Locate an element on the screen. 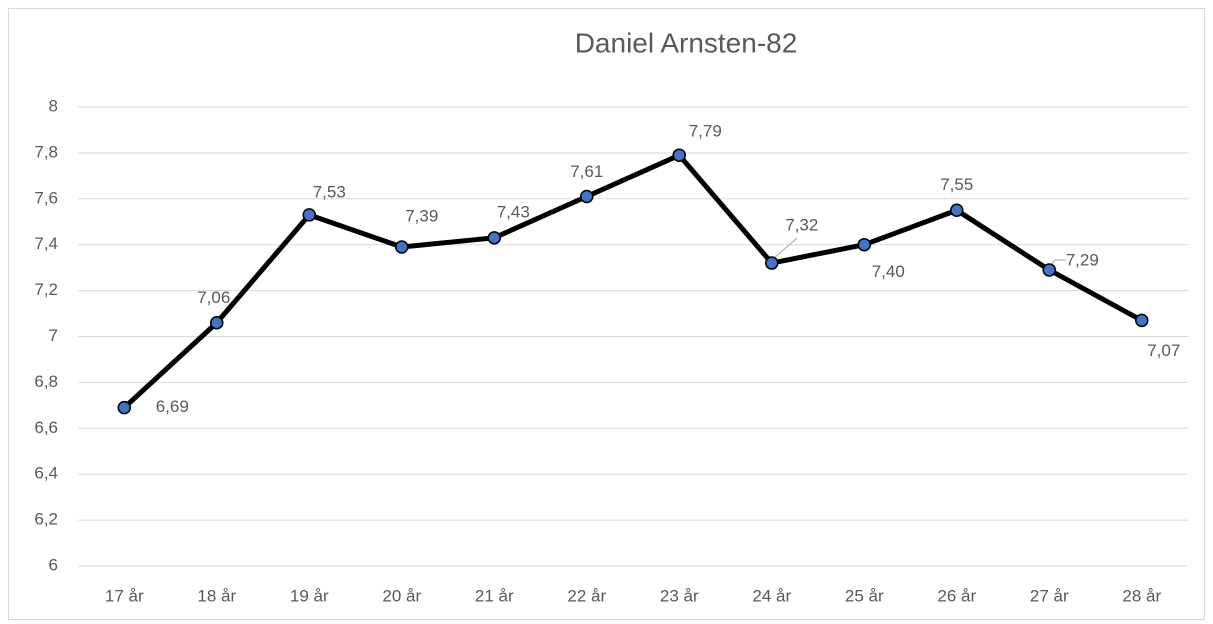  y-tick-label: 6,2 is located at coordinates (46, 519).